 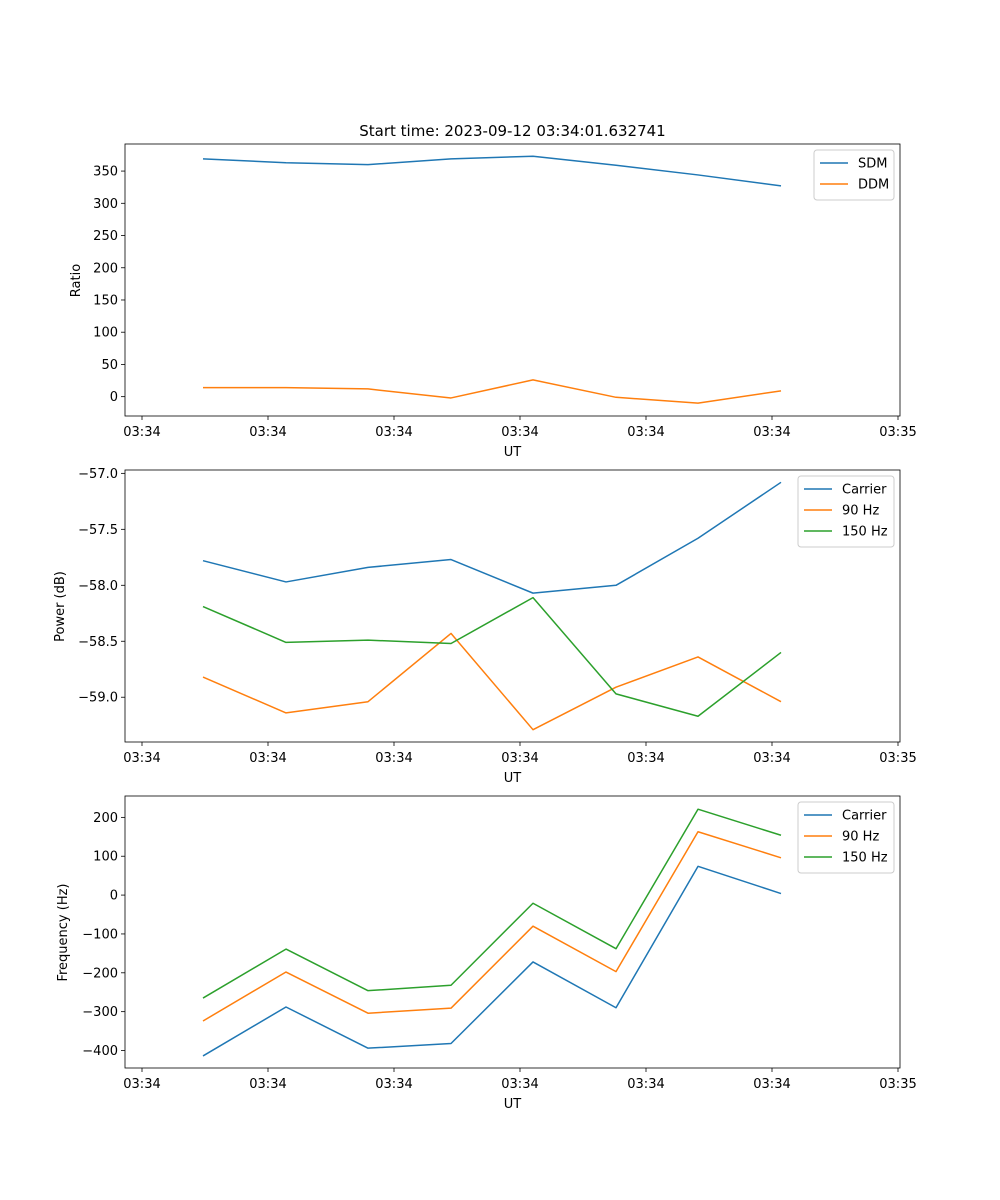 I want to click on y-tick-label: −59.0, so click(x=98, y=698).